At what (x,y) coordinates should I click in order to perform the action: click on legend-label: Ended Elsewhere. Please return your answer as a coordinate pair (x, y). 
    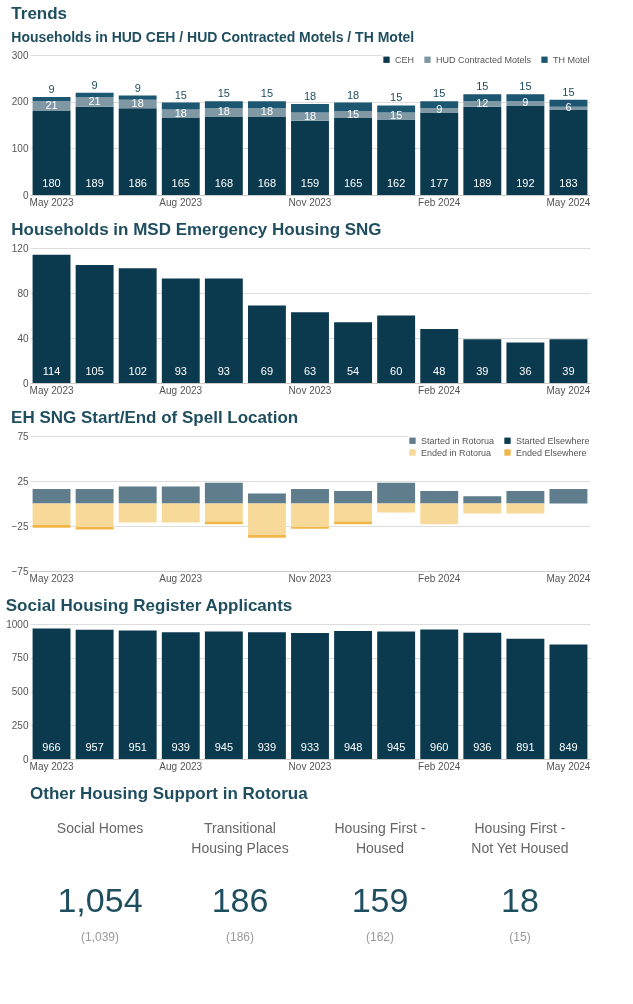
    Looking at the image, I should click on (551, 452).